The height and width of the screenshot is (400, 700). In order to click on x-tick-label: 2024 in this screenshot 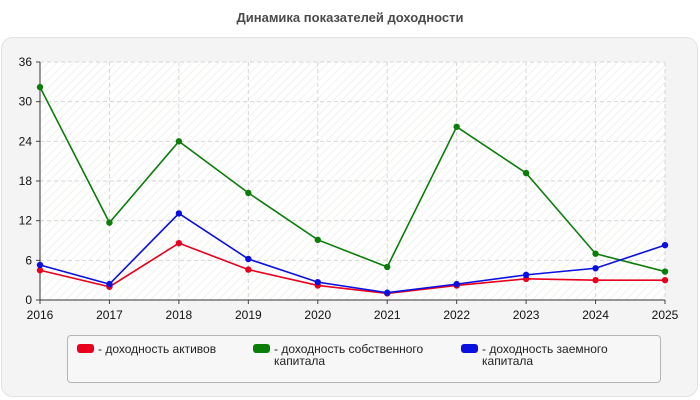, I will do `click(595, 315)`.